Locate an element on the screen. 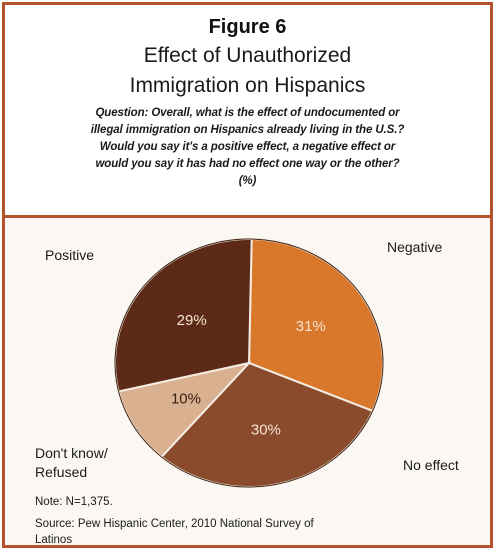 This screenshot has width=497, height=552. slice-no-effect-value-label: 30% is located at coordinates (266, 429).